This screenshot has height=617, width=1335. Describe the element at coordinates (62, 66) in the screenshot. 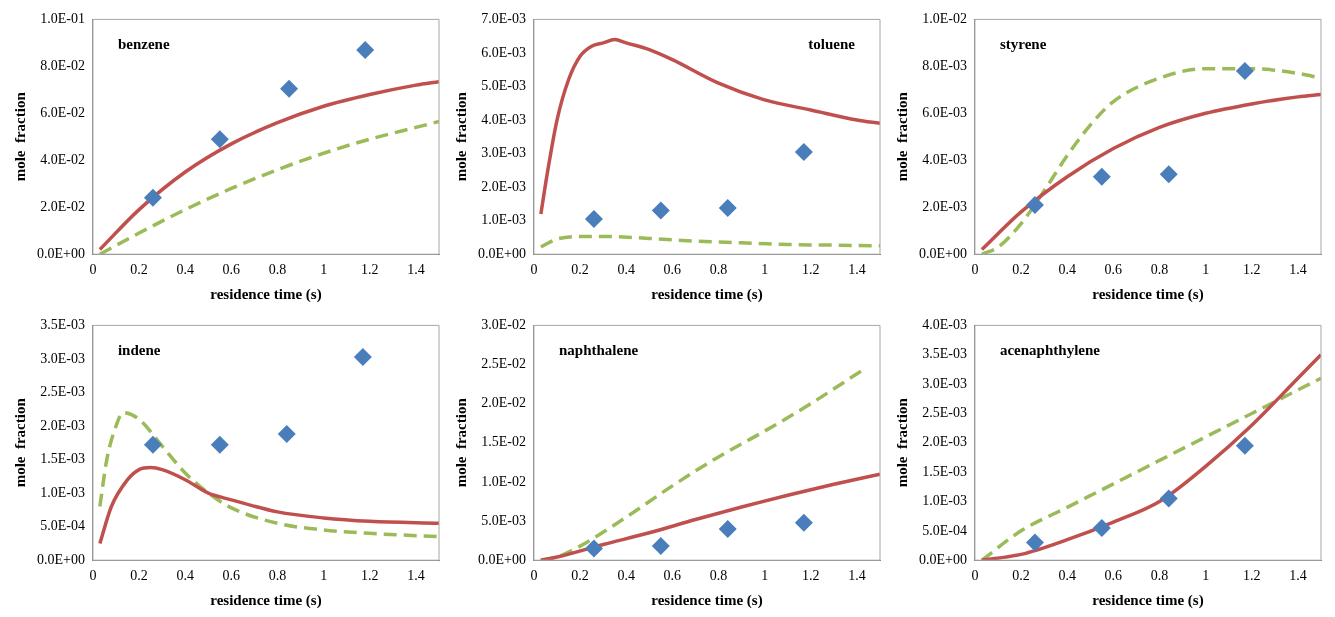

I see `y-tick-label: 8.0E-02` at that location.